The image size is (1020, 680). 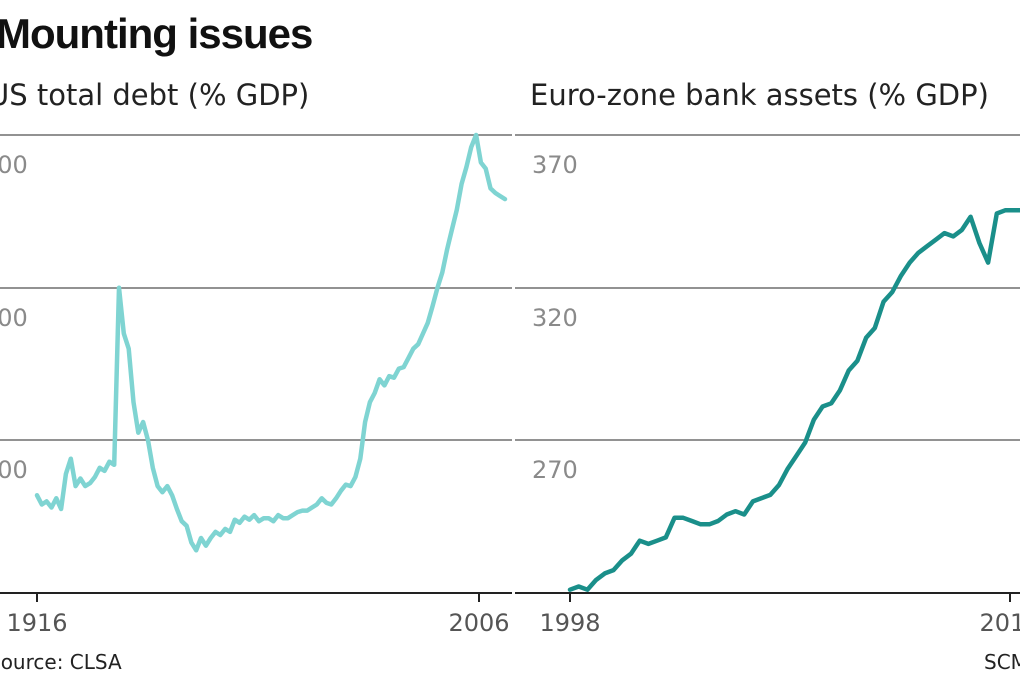 I want to click on left-x-tick-label: 2006, so click(x=478, y=623).